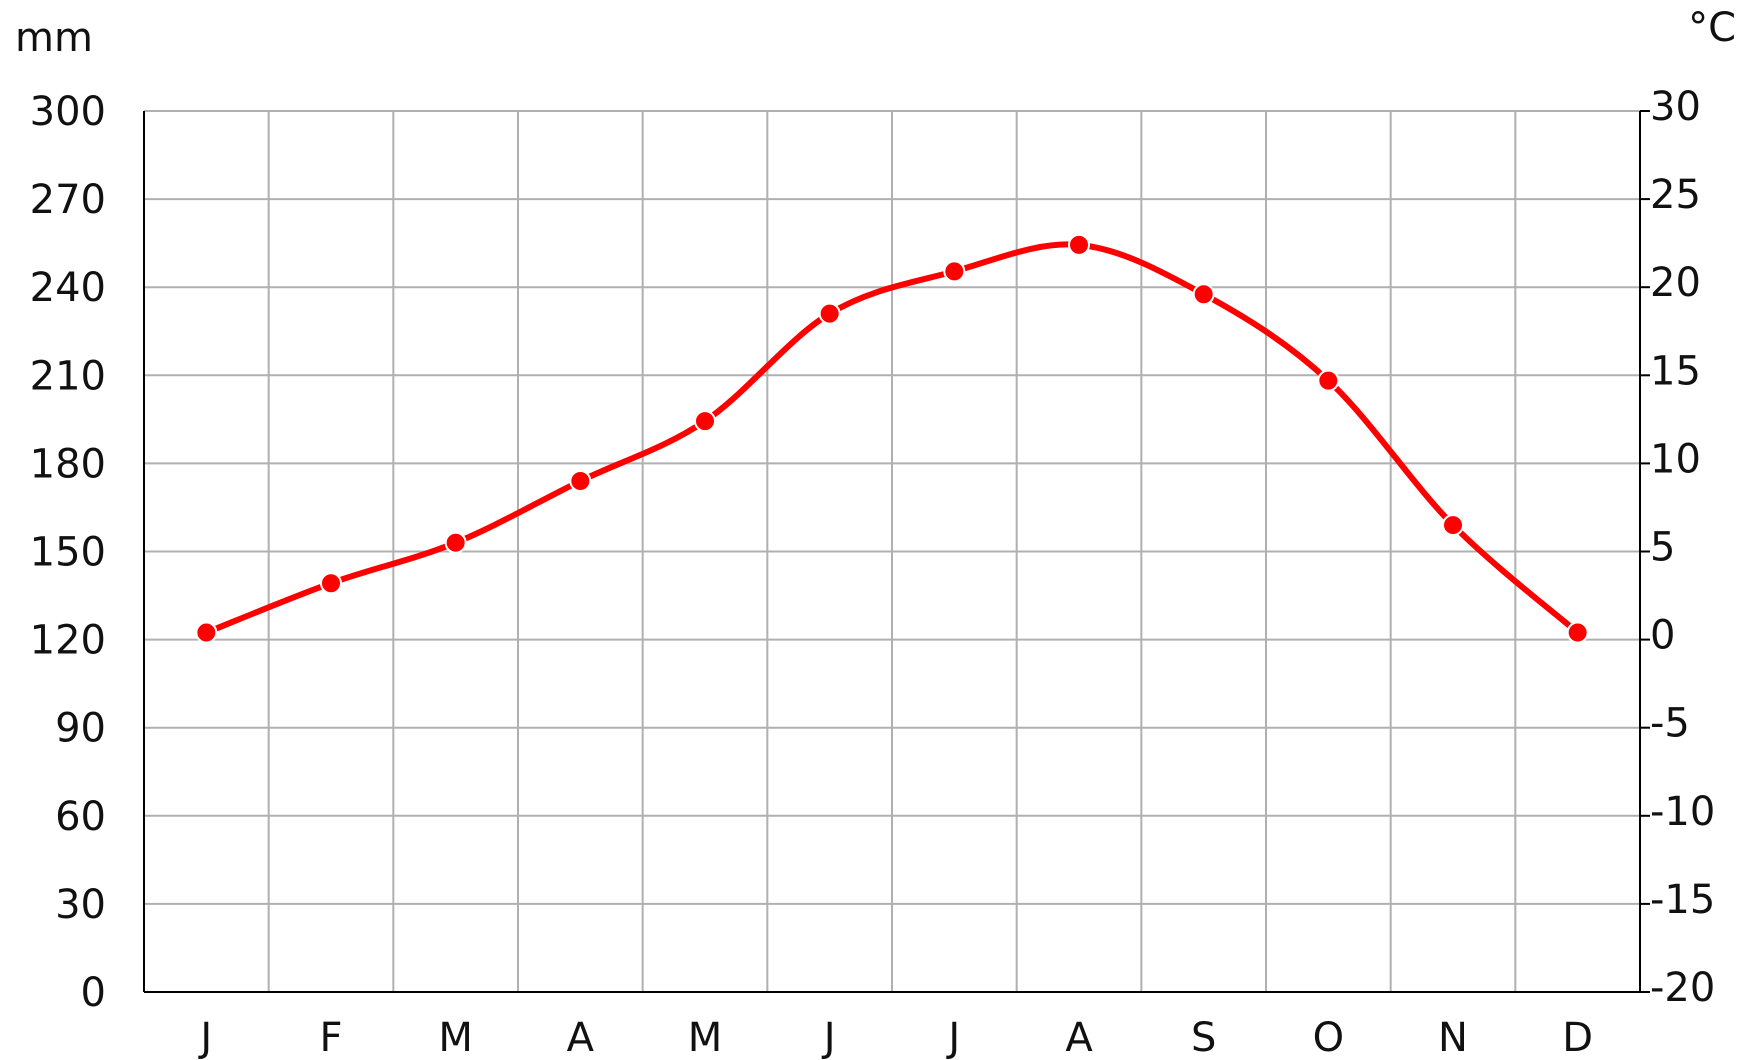 The image size is (1742, 1060). Describe the element at coordinates (80, 817) in the screenshot. I see `y-tick-label: 60` at that location.